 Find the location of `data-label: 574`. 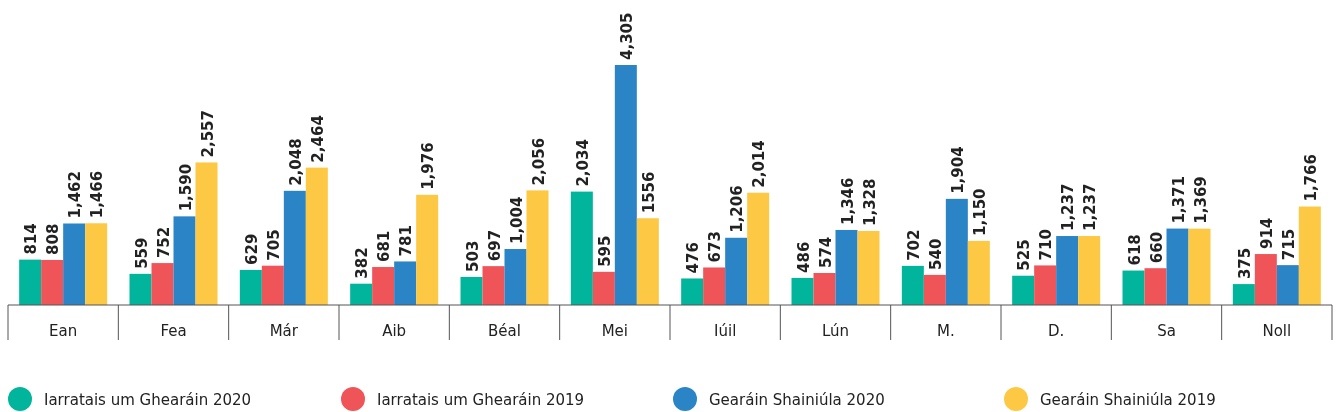

data-label: 574 is located at coordinates (825, 252).